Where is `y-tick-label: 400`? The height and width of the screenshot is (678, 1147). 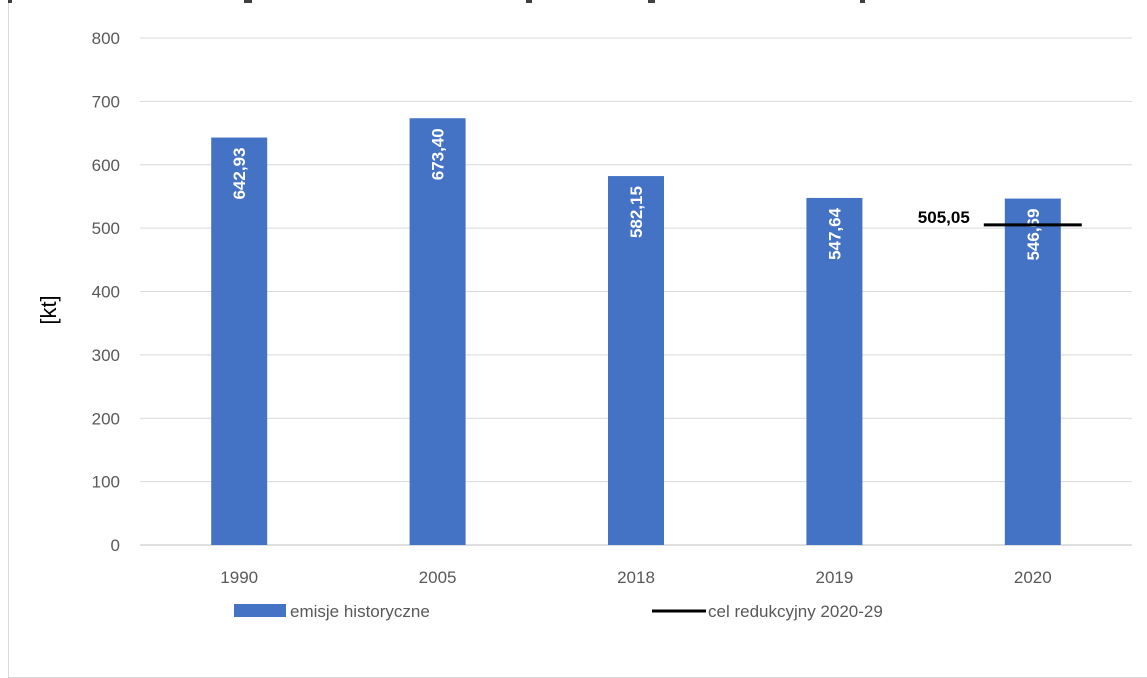 y-tick-label: 400 is located at coordinates (106, 292).